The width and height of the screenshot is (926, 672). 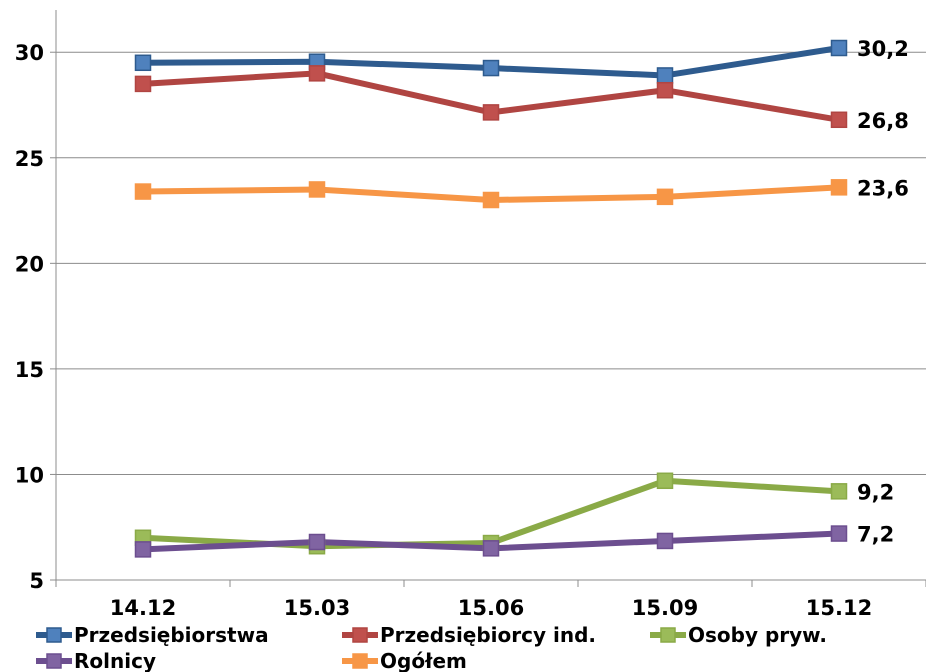 I want to click on x-tick-label: 15.09, so click(x=665, y=608).